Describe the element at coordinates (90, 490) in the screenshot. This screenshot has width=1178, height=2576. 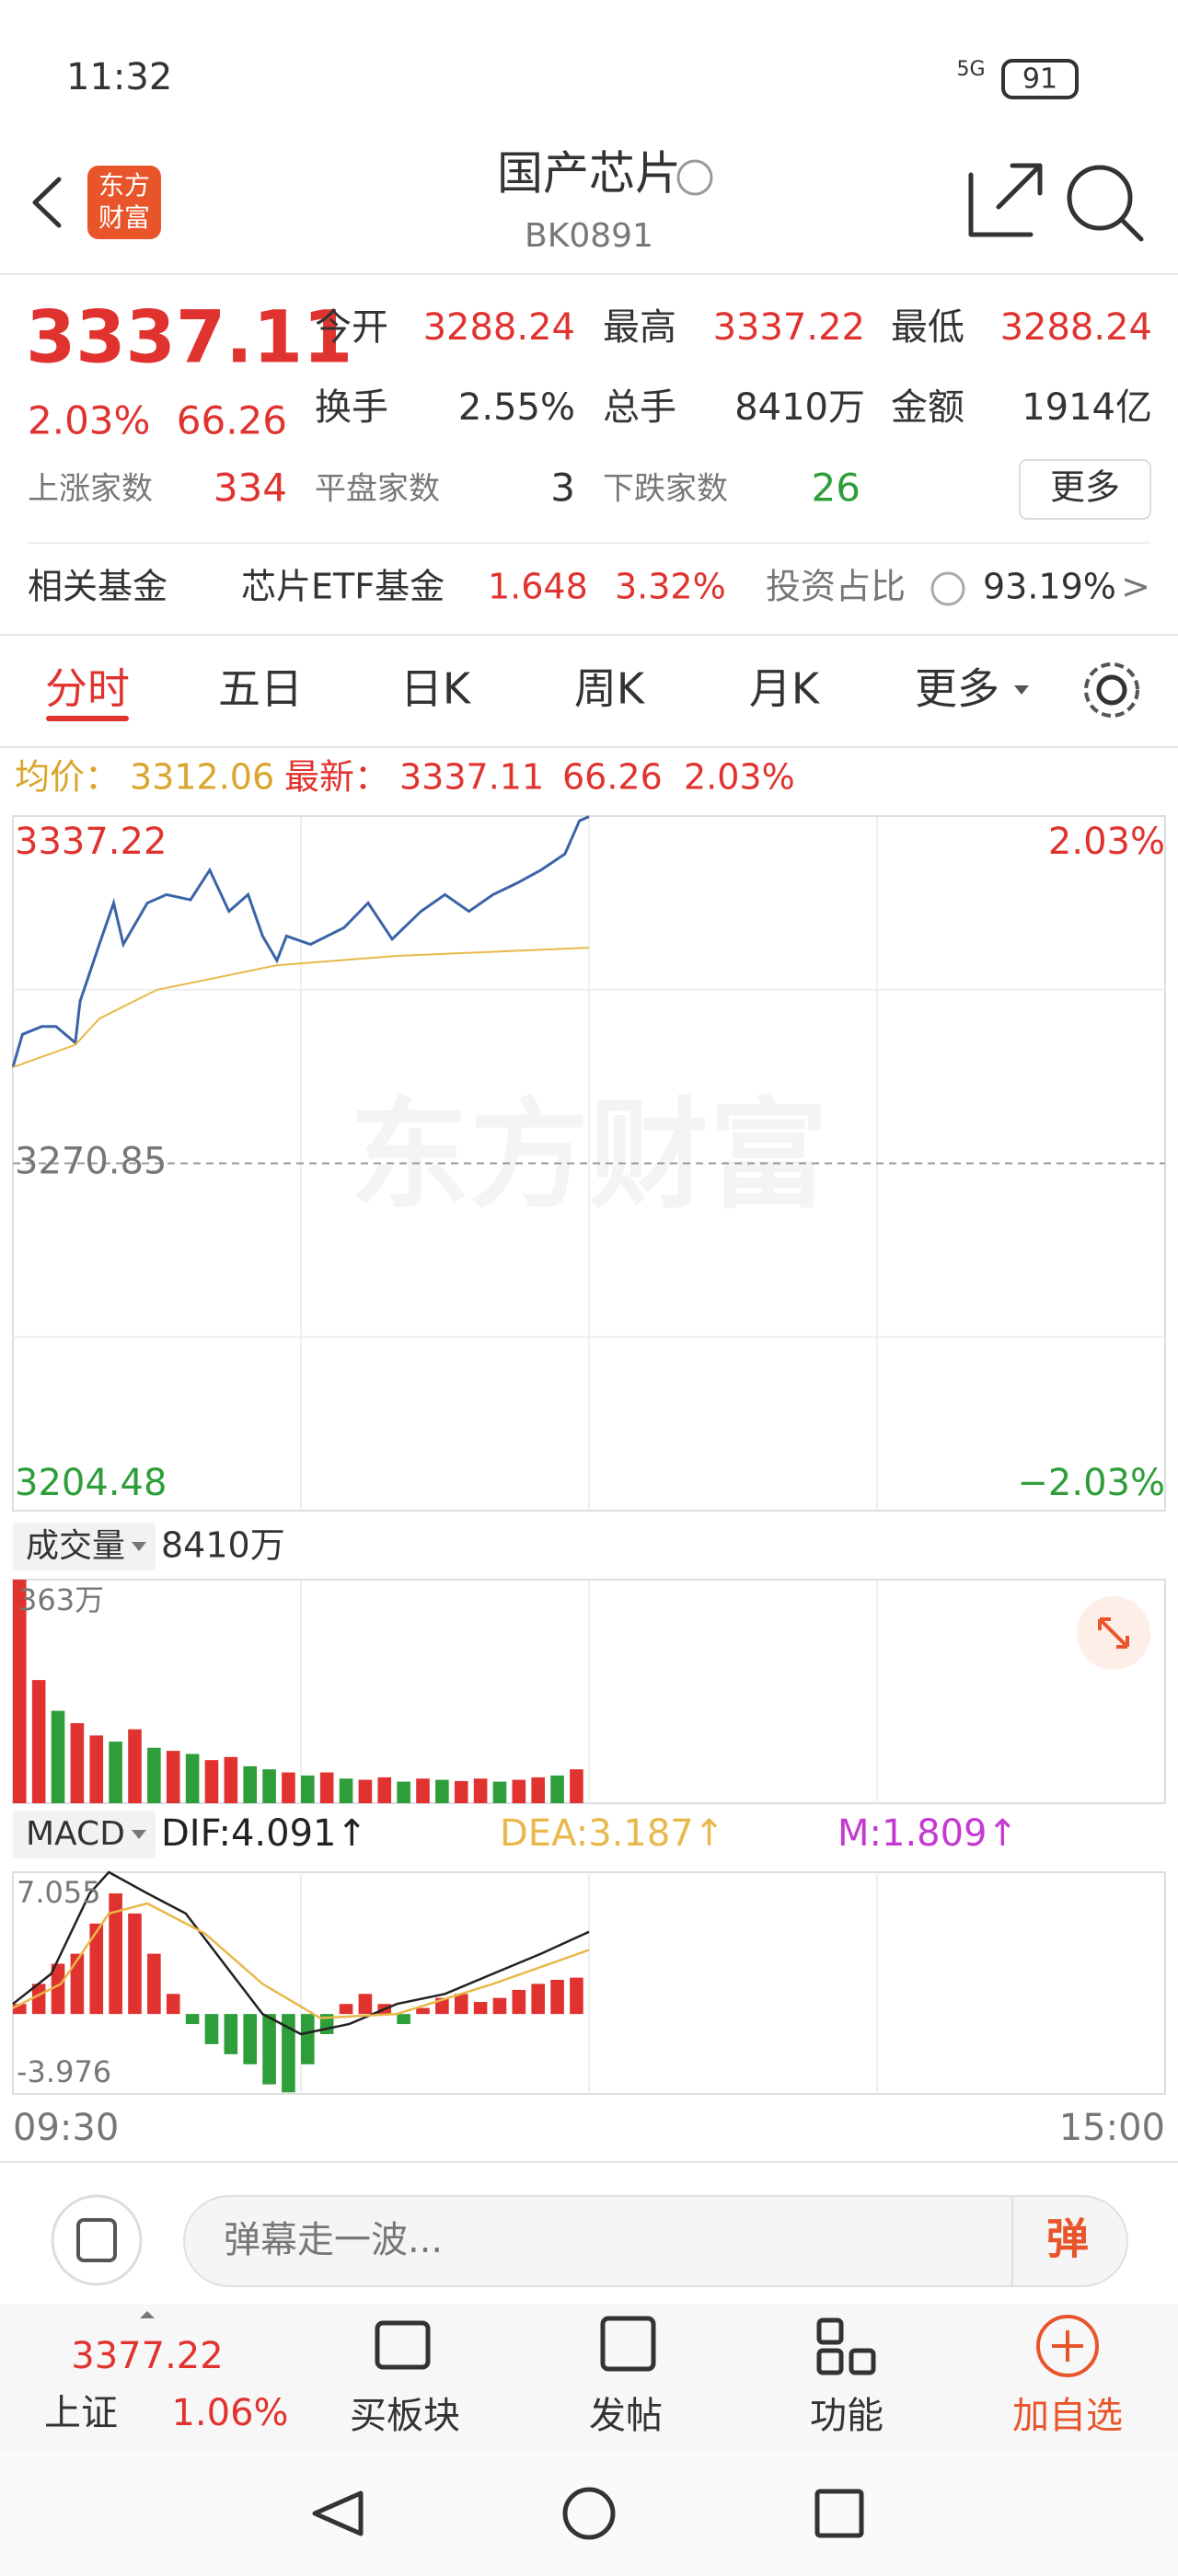
I see `breadth-label: 上涨家数` at that location.